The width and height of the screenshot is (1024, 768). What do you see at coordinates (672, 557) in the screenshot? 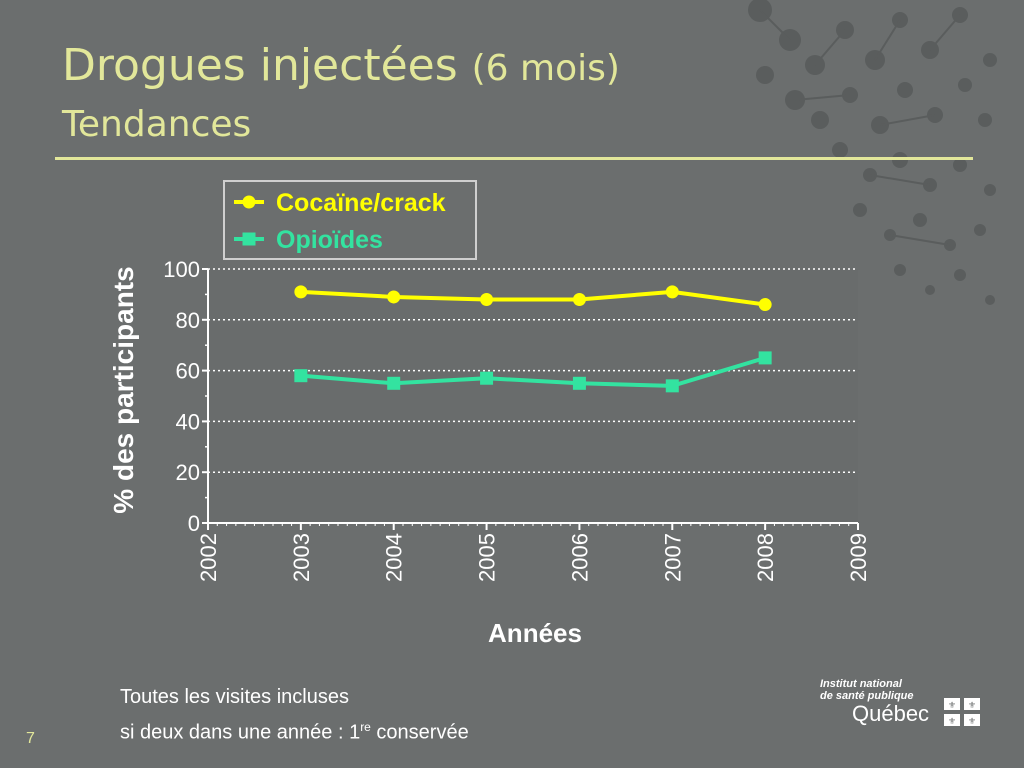
I see `x-tick-label: 2007` at bounding box center [672, 557].